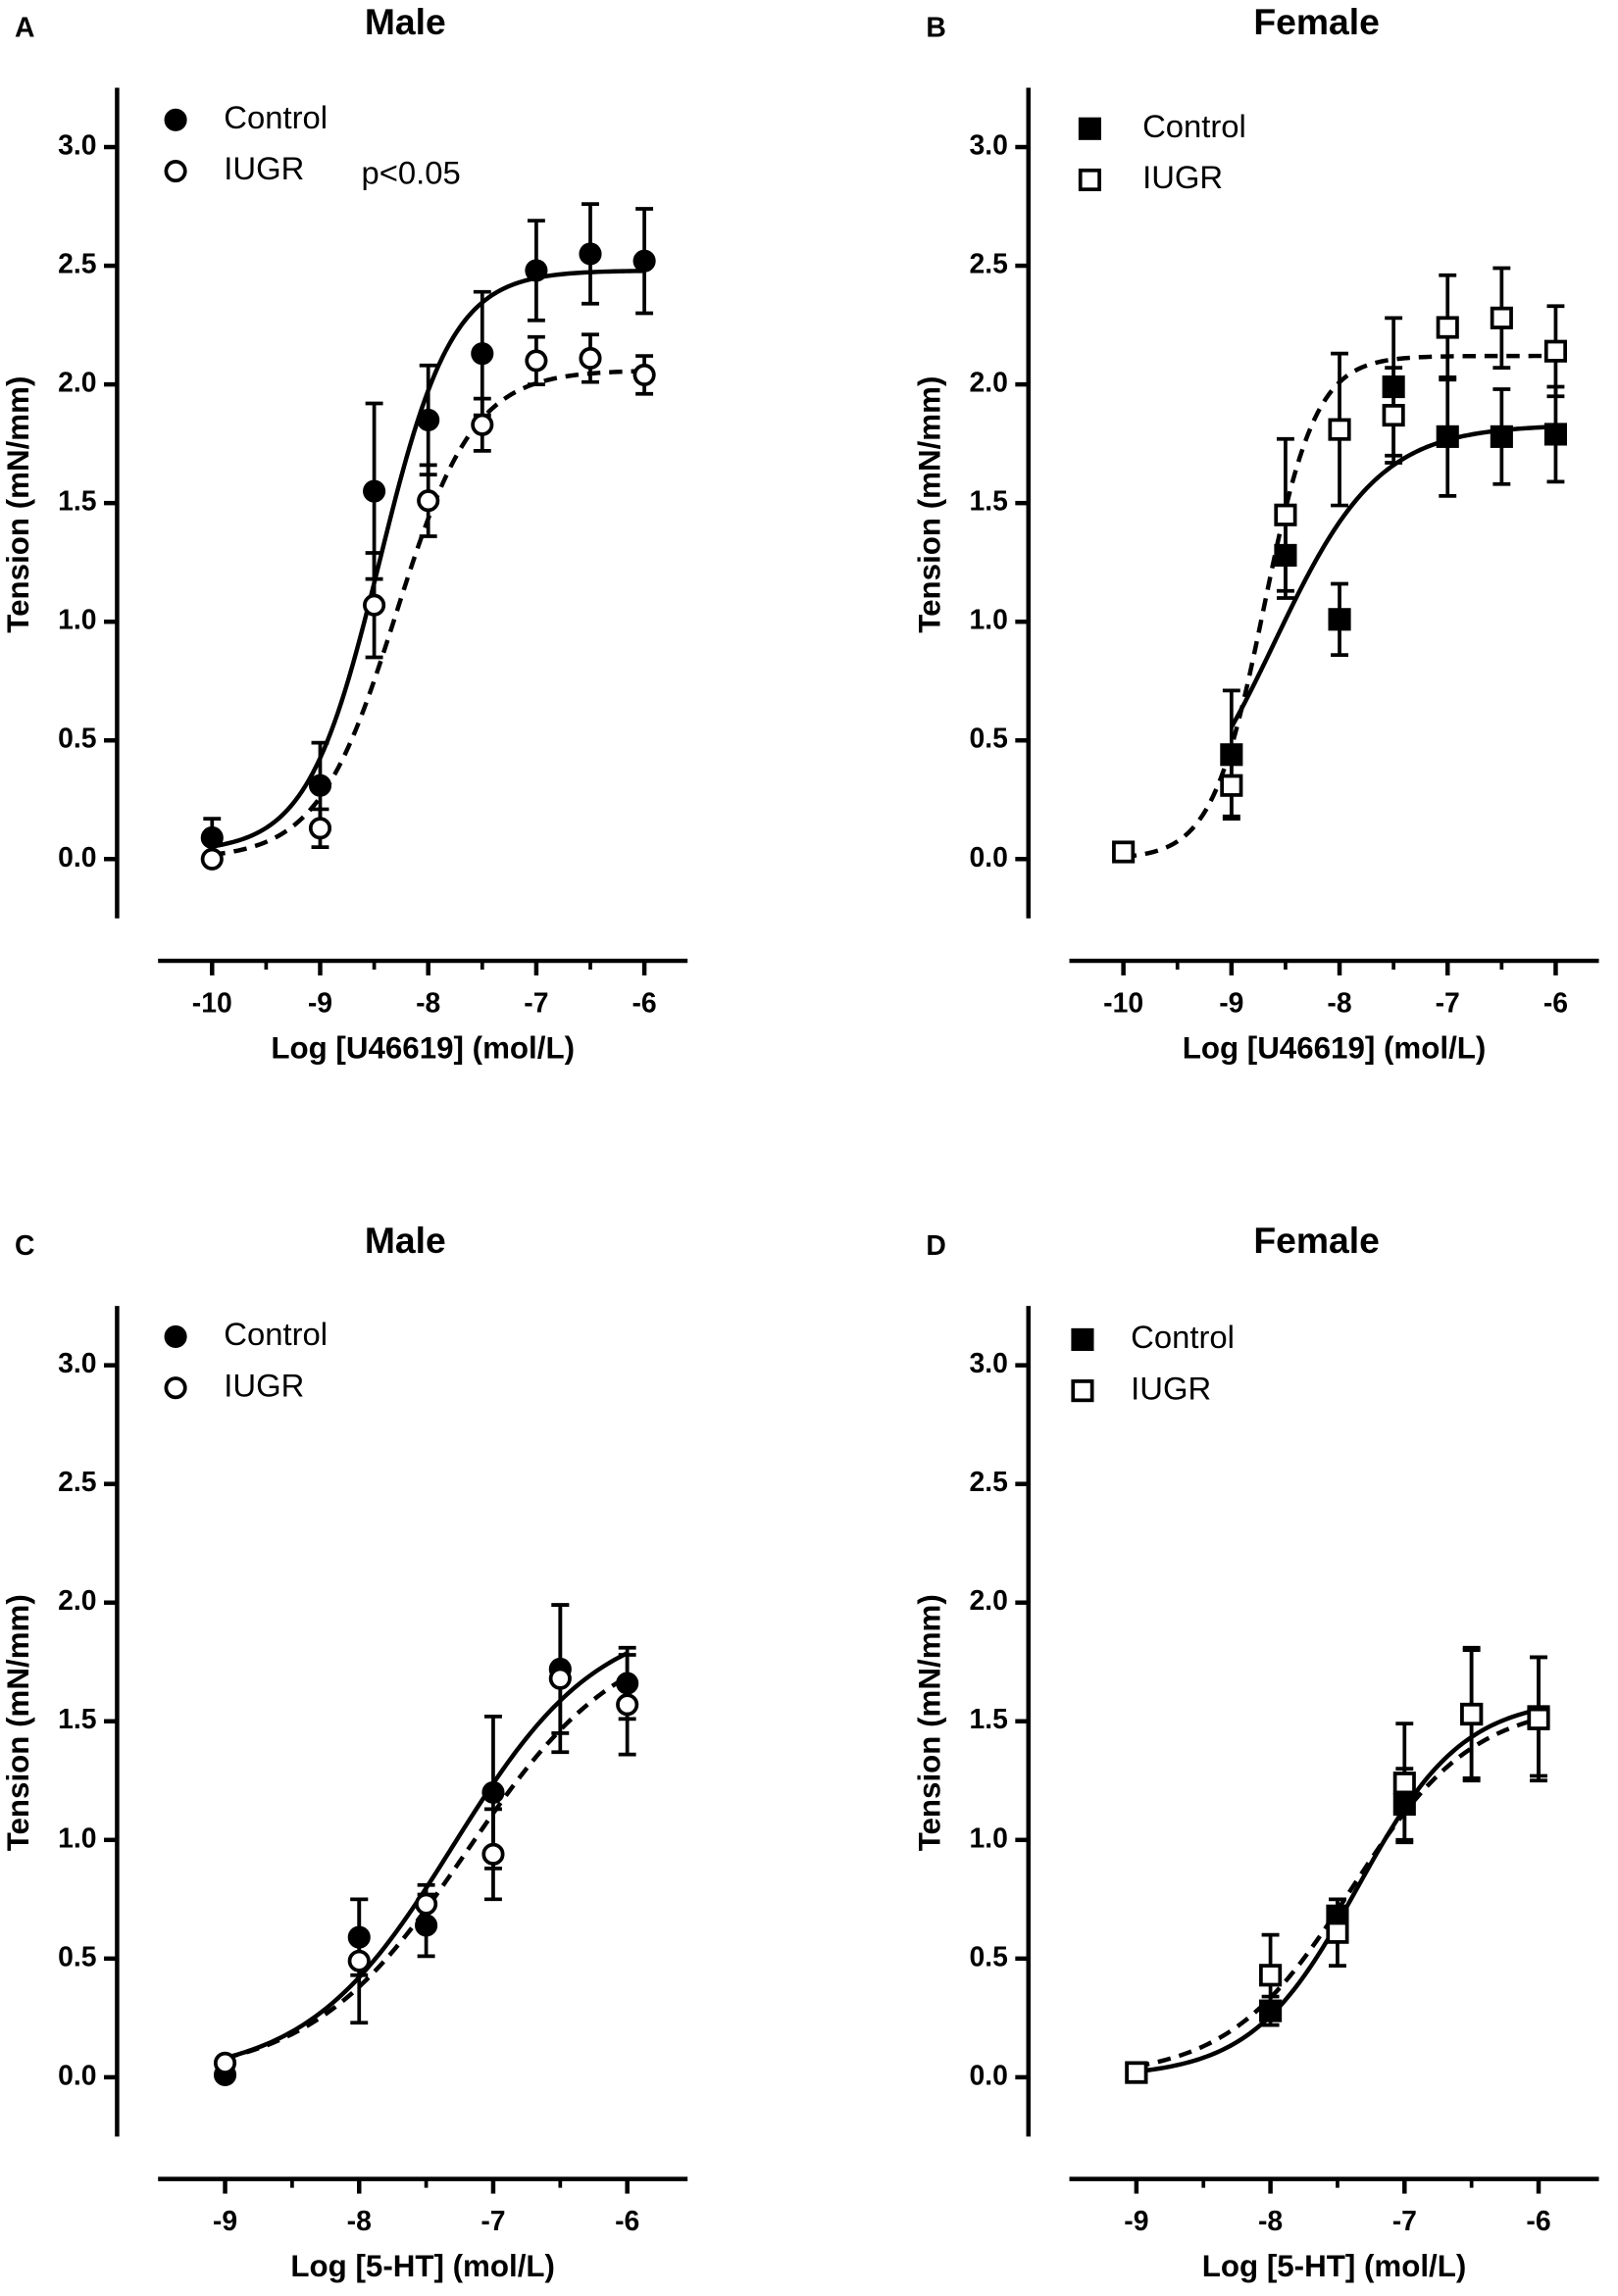 Image resolution: width=1618 pixels, height=2296 pixels. Describe the element at coordinates (936, 1246) in the screenshot. I see `panel-letter: D` at that location.